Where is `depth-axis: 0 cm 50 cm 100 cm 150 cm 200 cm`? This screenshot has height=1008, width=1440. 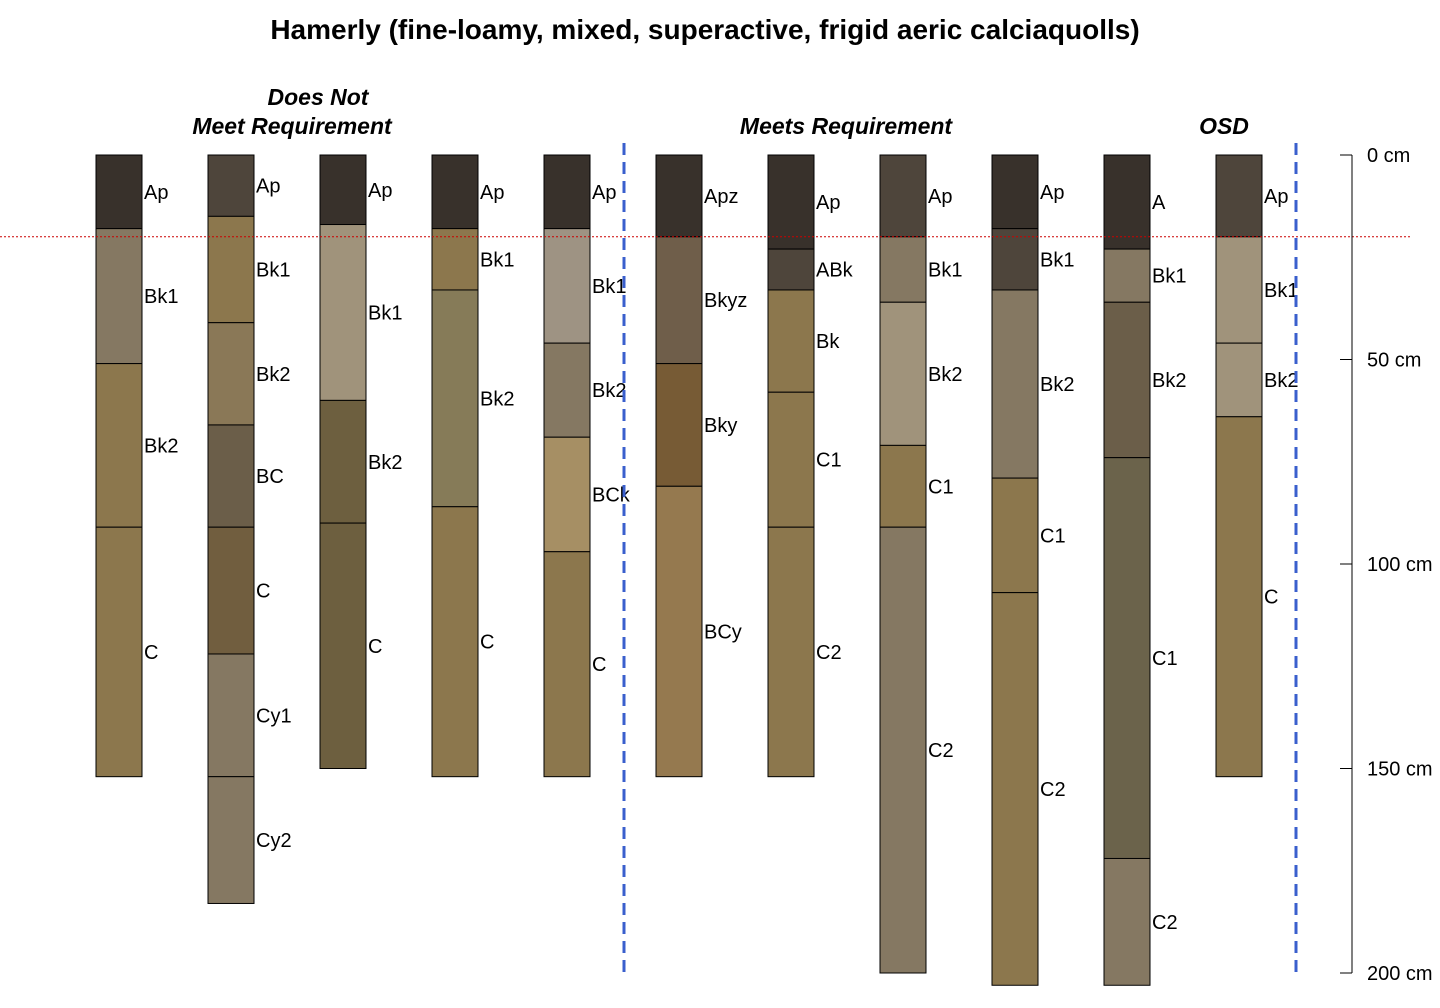 depth-axis: 0 cm 50 cm 100 cm 150 cm 200 cm is located at coordinates (1386, 565).